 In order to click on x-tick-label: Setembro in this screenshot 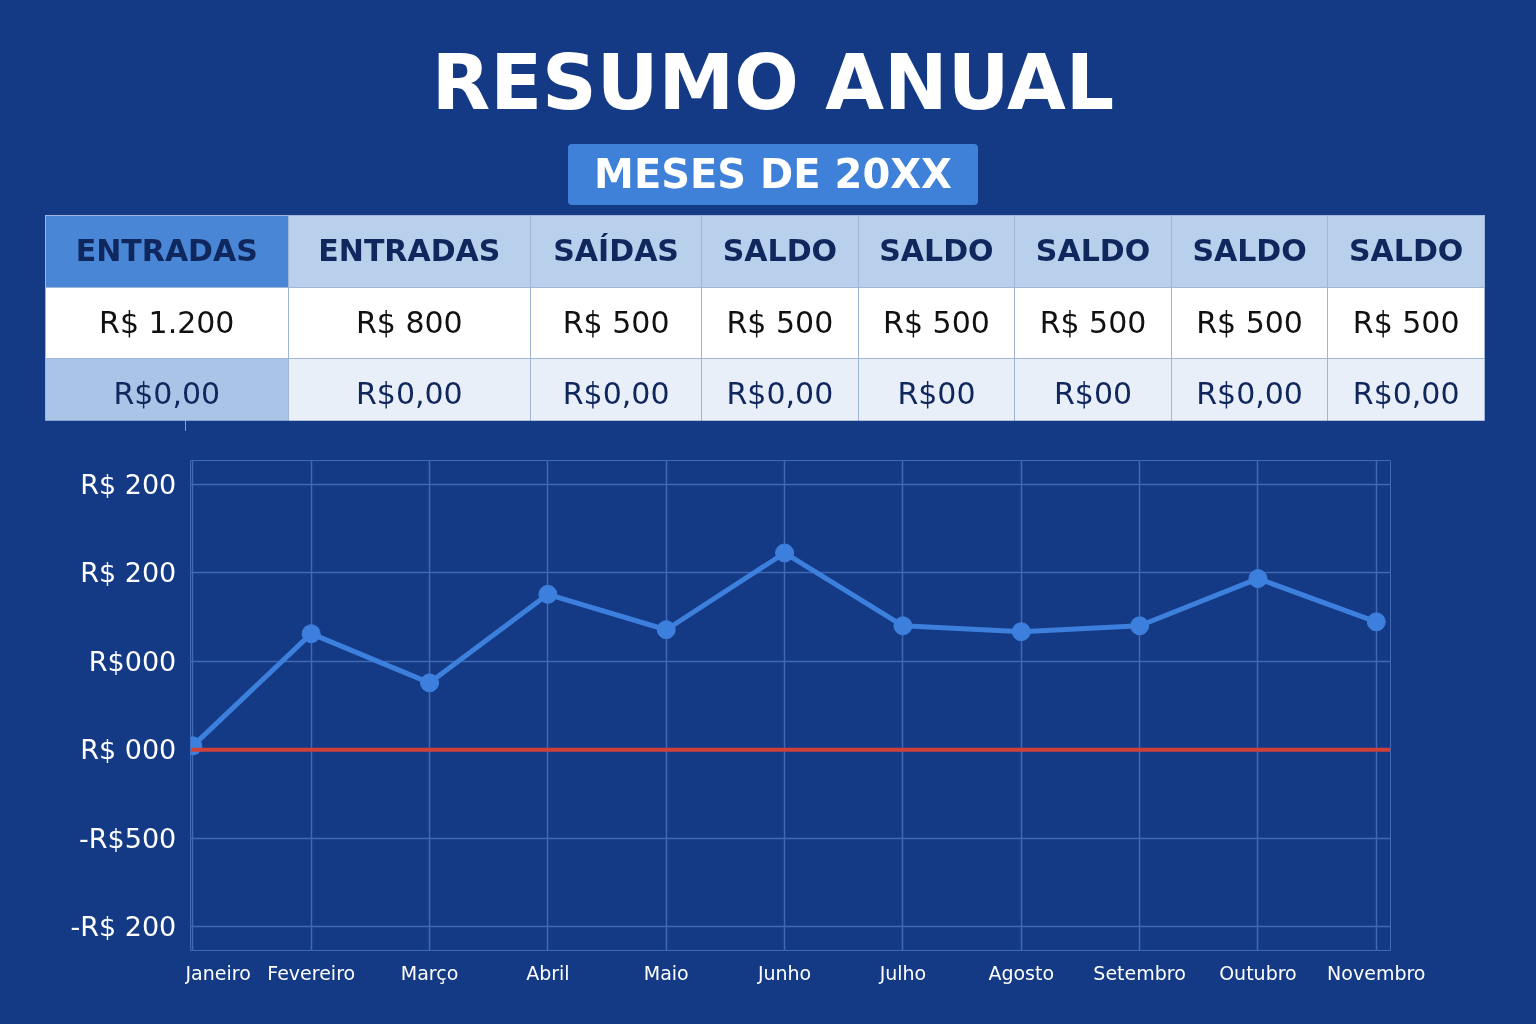, I will do `click(1139, 972)`.